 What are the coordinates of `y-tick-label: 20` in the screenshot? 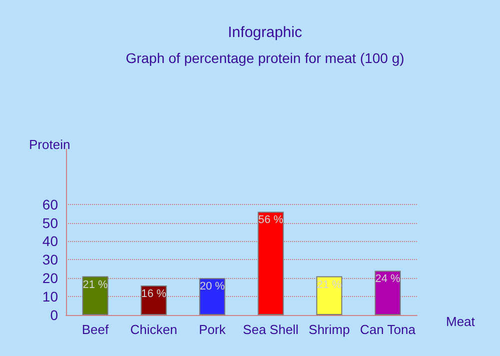 It's located at (50, 278).